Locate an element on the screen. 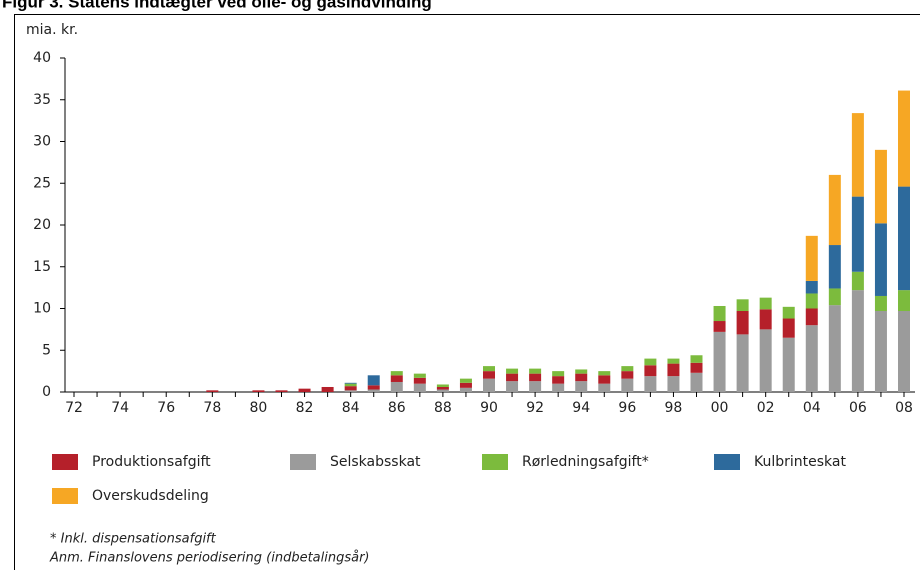 The image size is (920, 570). x-tick-label: 94 is located at coordinates (581, 408).